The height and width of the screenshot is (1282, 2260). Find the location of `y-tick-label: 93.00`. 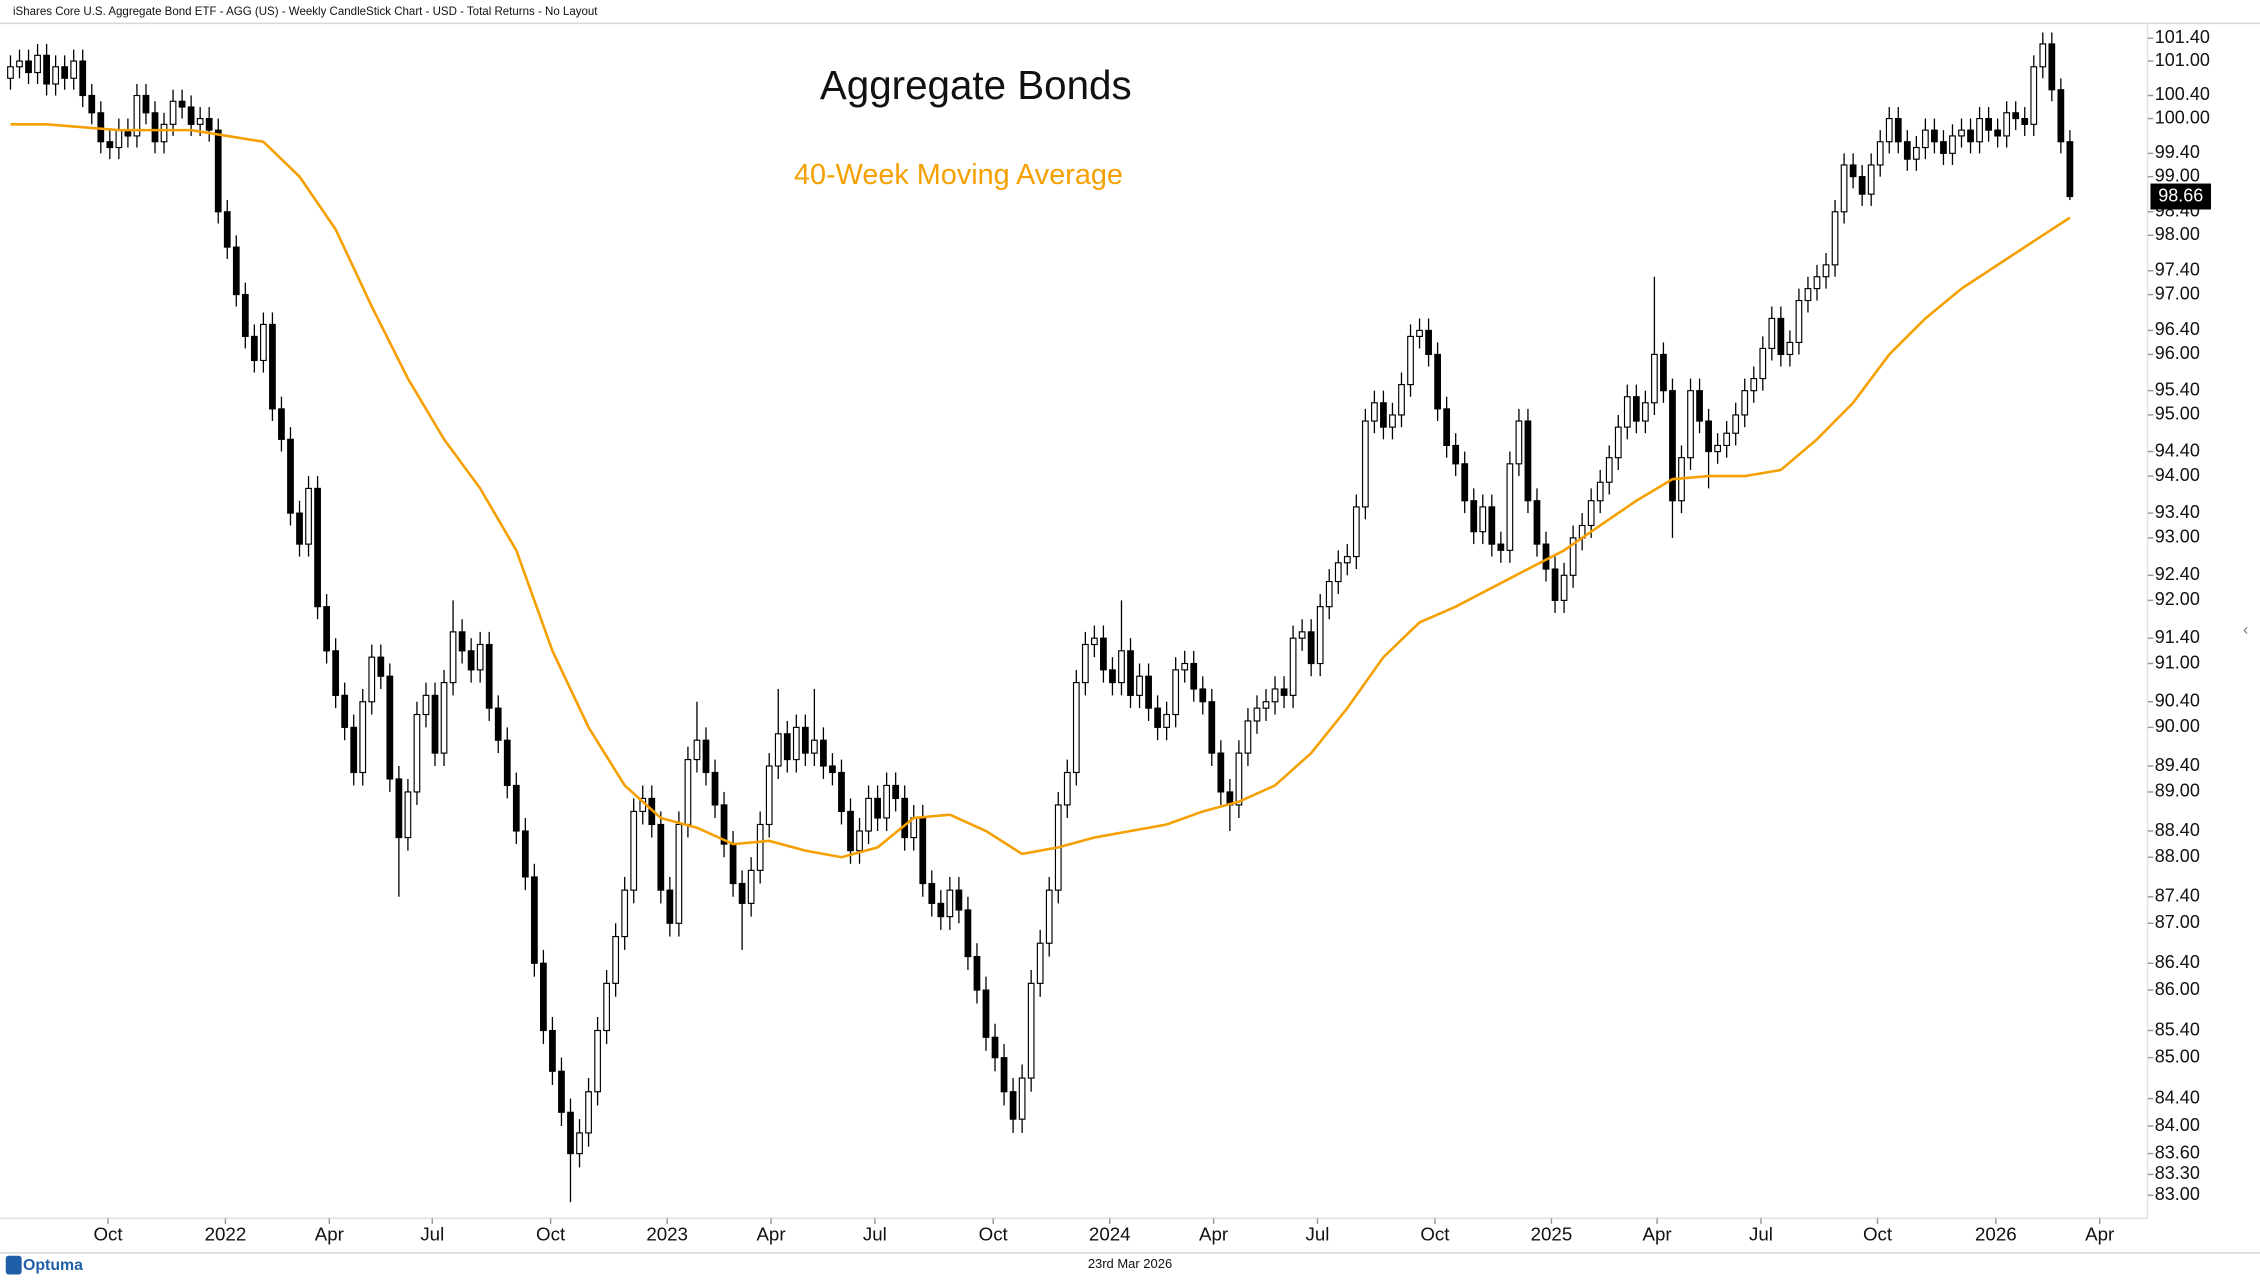

y-tick-label: 93.00 is located at coordinates (2177, 537).